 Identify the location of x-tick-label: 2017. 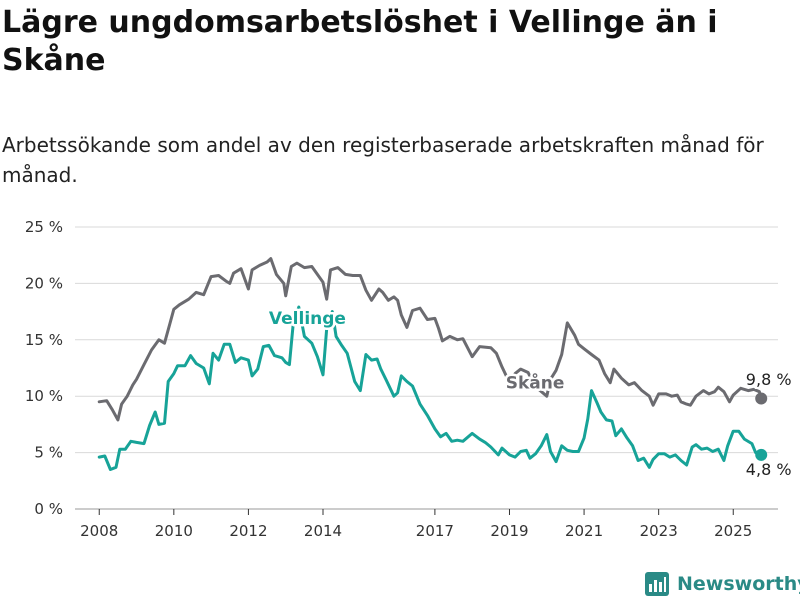
(435, 531).